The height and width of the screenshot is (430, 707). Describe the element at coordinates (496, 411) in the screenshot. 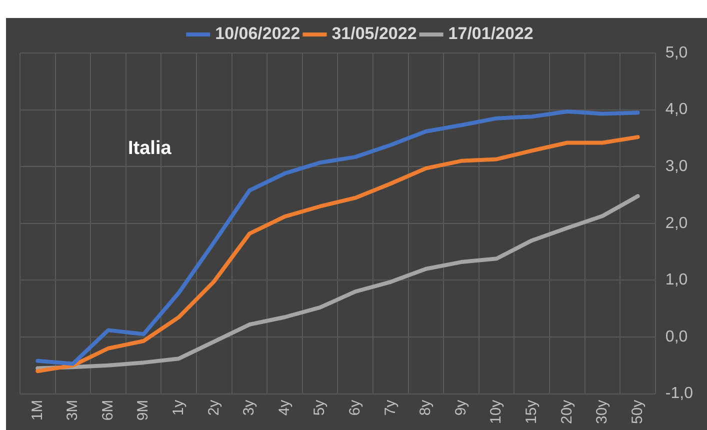

I see `x-tick-label: 10y` at that location.